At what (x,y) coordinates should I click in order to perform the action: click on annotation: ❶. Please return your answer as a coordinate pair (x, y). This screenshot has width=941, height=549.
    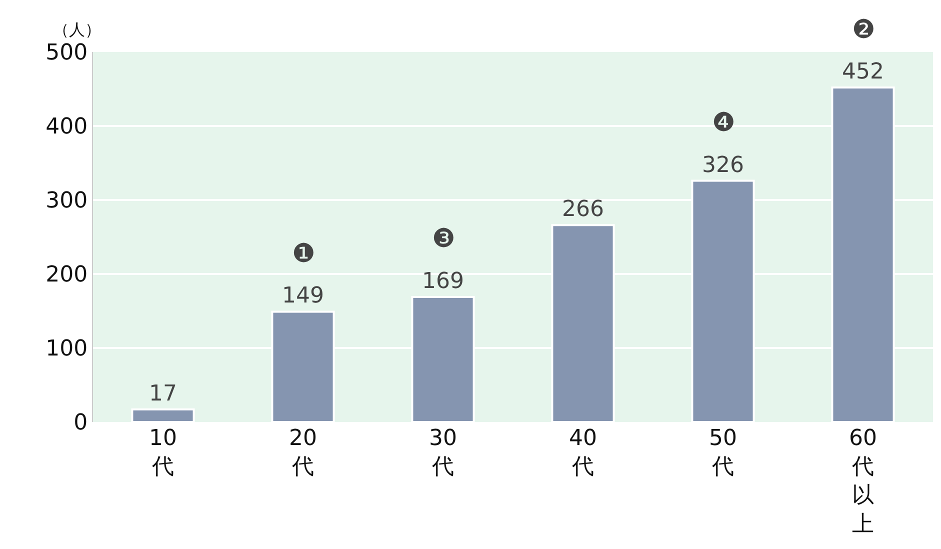
    Looking at the image, I should click on (304, 254).